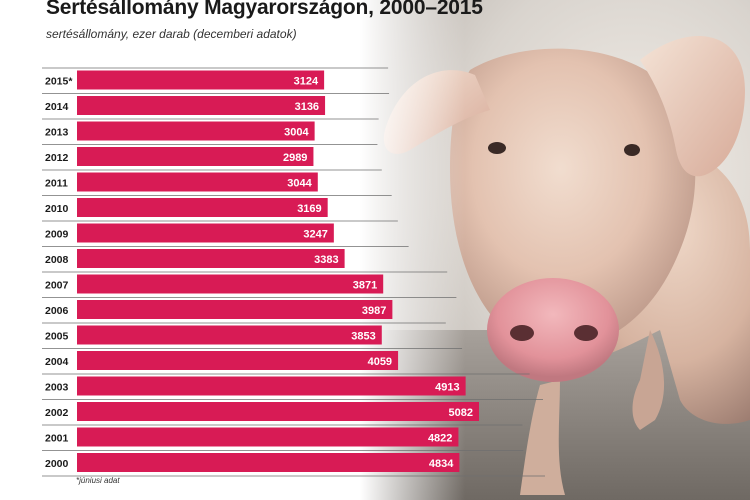  Describe the element at coordinates (264, 9) in the screenshot. I see `chart-title: Sertésállomány Magyarországon, 2000–2015` at that location.